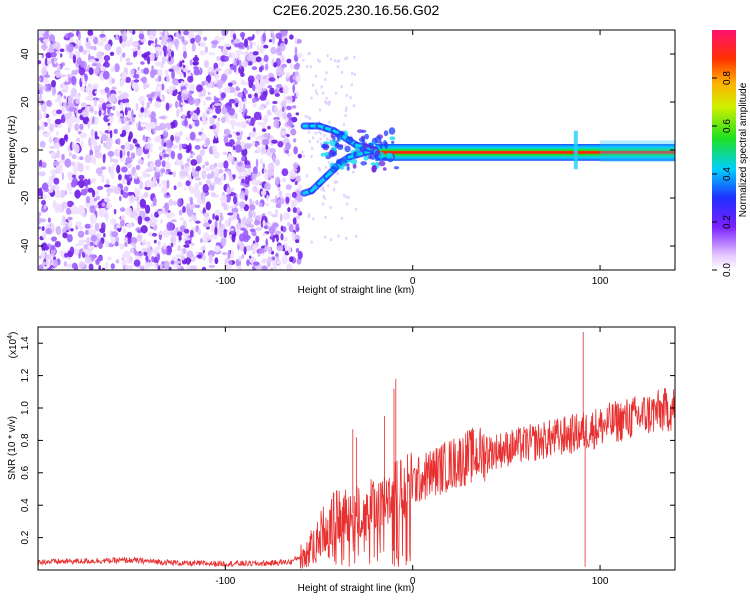 The width and height of the screenshot is (750, 605). I want to click on bottom-x-tick-label: 100, so click(600, 581).